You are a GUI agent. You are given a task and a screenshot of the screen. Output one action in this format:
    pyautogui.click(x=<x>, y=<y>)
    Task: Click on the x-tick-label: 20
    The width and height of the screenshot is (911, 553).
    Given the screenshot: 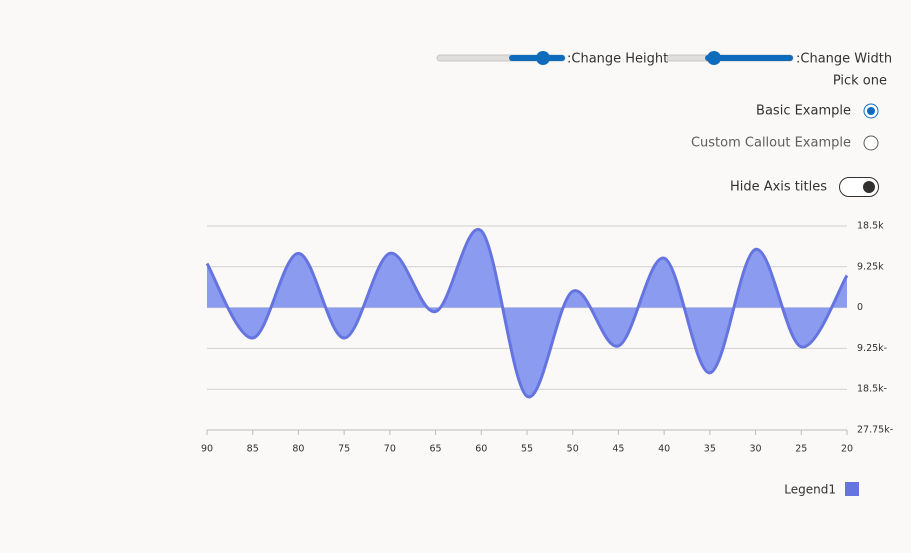 What is the action you would take?
    pyautogui.click(x=847, y=449)
    